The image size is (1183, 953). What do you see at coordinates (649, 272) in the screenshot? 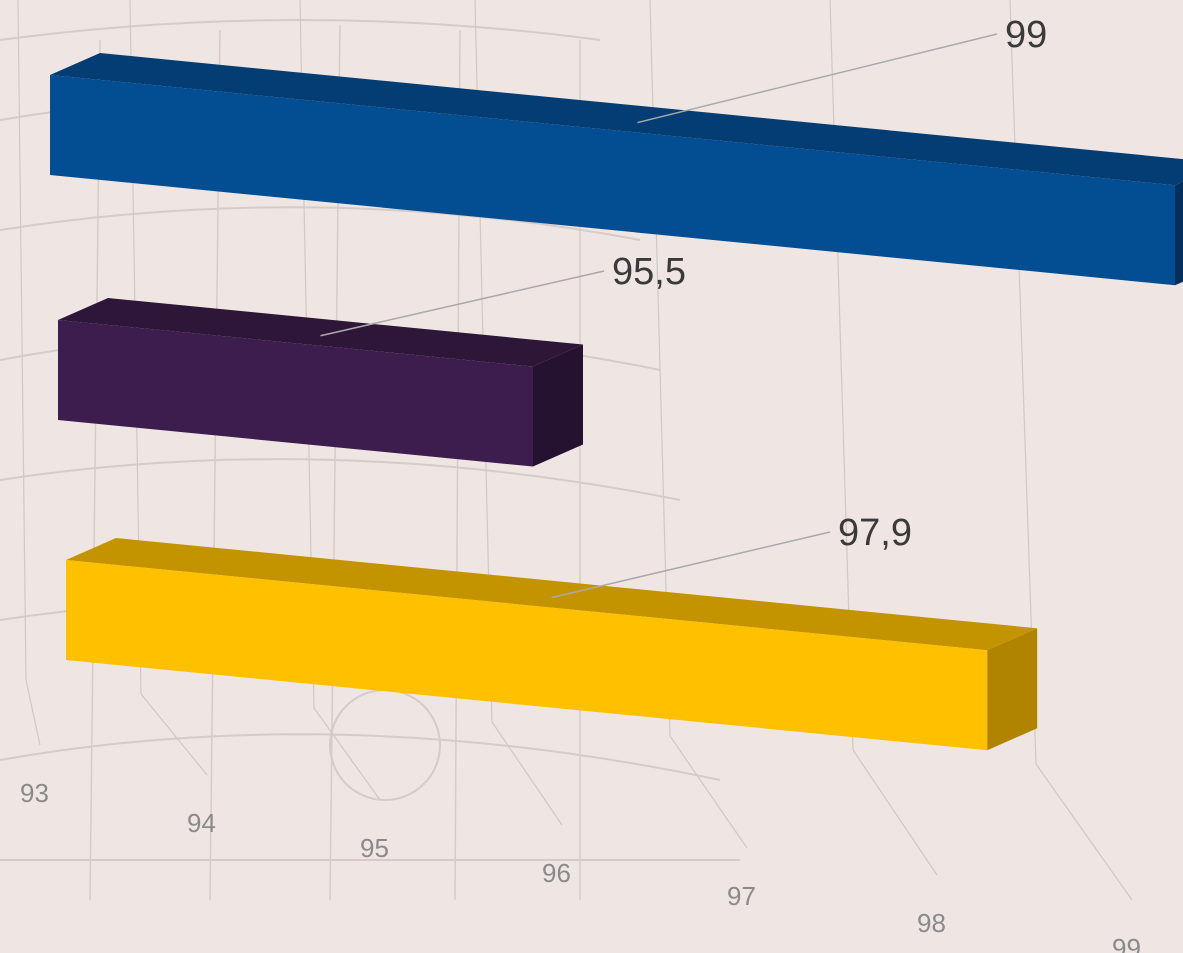
I see `data-label: 95,5` at bounding box center [649, 272].